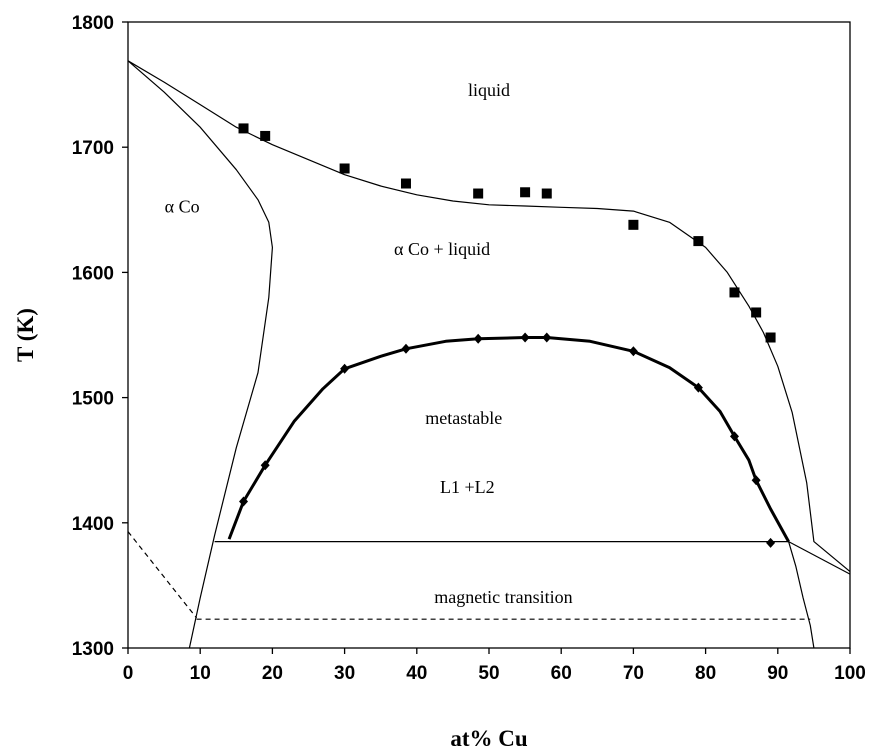 This screenshot has height=751, width=871. I want to click on region-label-4: L1 +L2, so click(467, 487).